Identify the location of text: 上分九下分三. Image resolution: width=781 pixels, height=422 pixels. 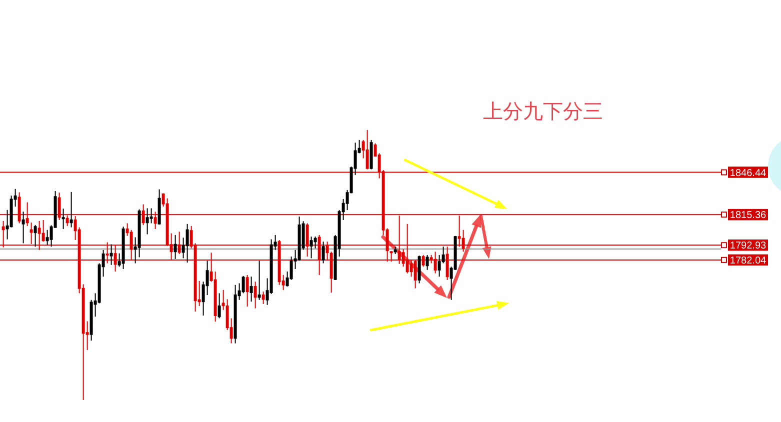
(543, 112).